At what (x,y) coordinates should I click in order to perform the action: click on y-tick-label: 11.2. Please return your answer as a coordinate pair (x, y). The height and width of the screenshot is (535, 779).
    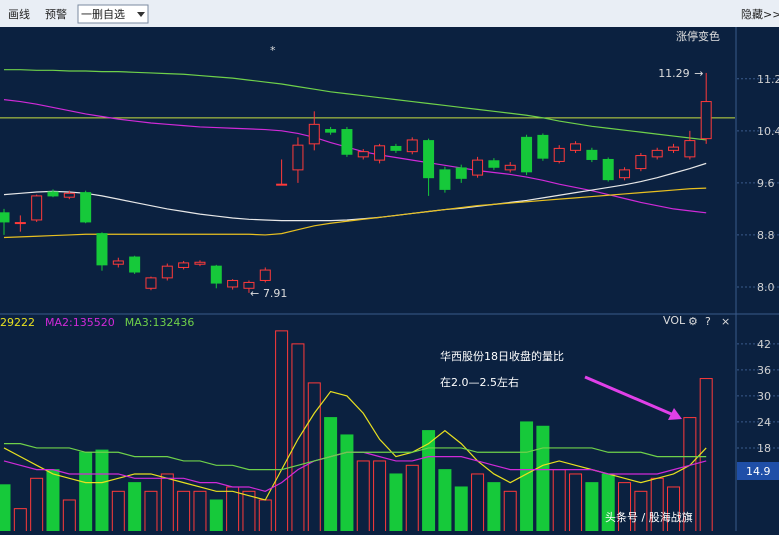
    Looking at the image, I should click on (768, 79).